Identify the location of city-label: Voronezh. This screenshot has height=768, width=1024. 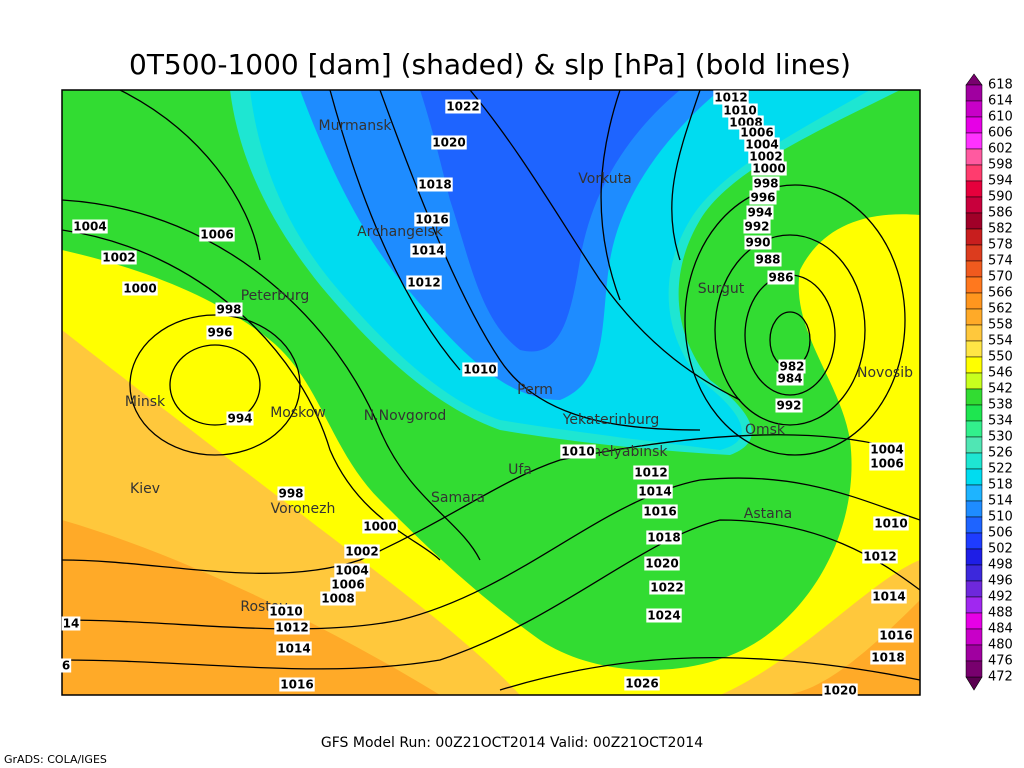
(303, 509).